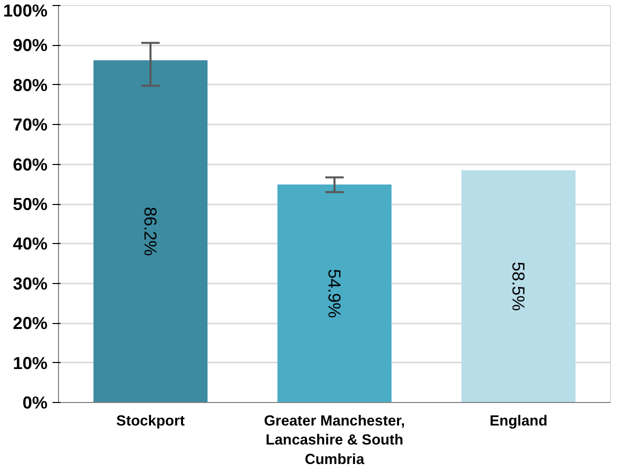 This screenshot has width=621, height=476. I want to click on data-label: 54.9%, so click(334, 293).